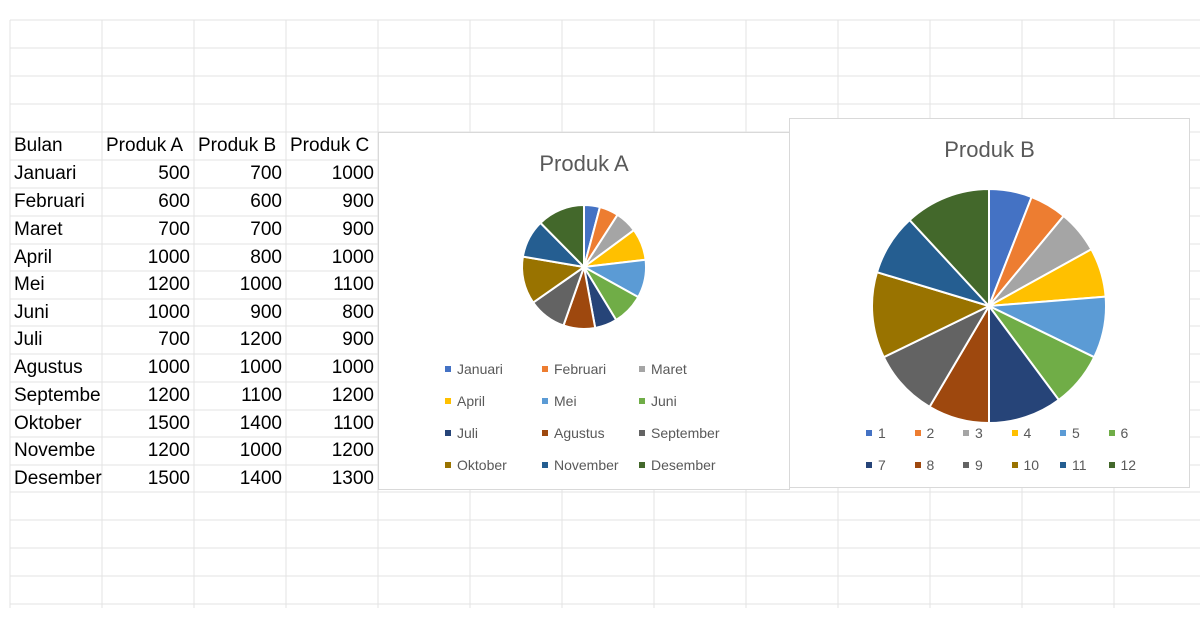 The width and height of the screenshot is (1200, 630). What do you see at coordinates (574, 369) in the screenshot?
I see `legend-item: Februari` at bounding box center [574, 369].